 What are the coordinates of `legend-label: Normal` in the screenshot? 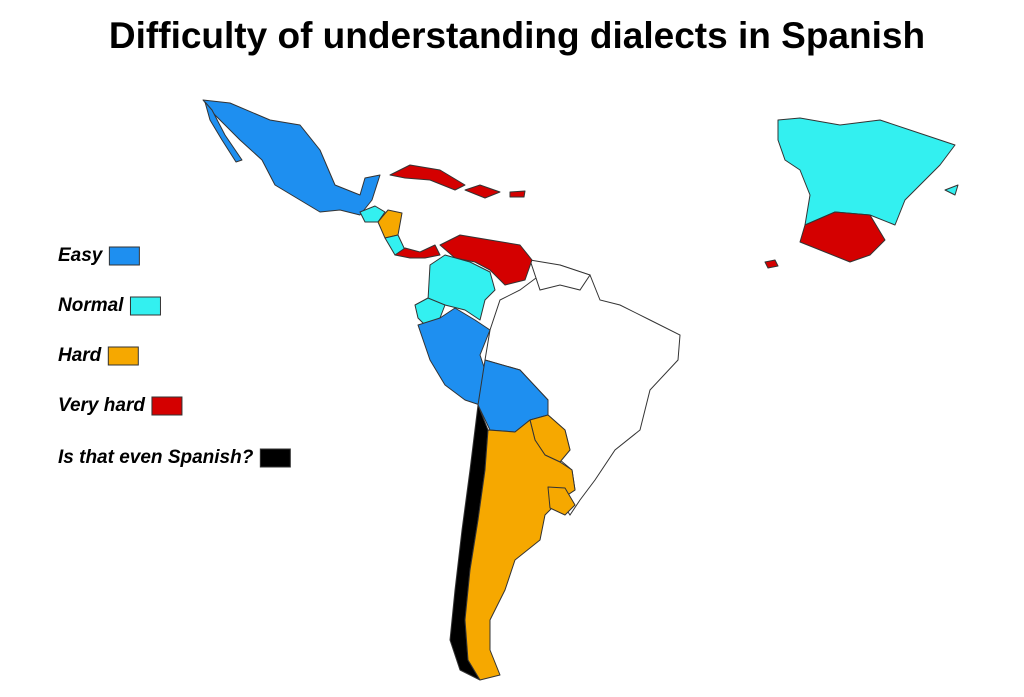 It's located at (91, 305).